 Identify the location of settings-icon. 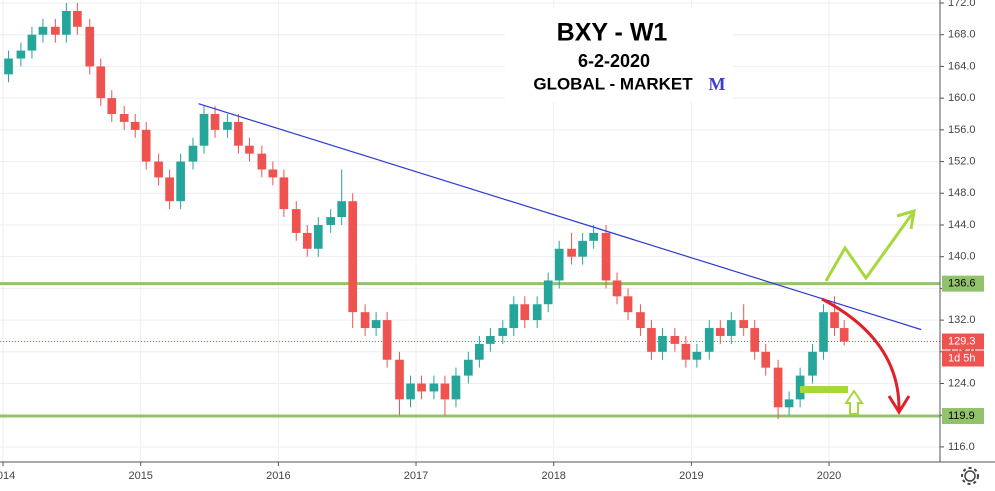
(970, 476).